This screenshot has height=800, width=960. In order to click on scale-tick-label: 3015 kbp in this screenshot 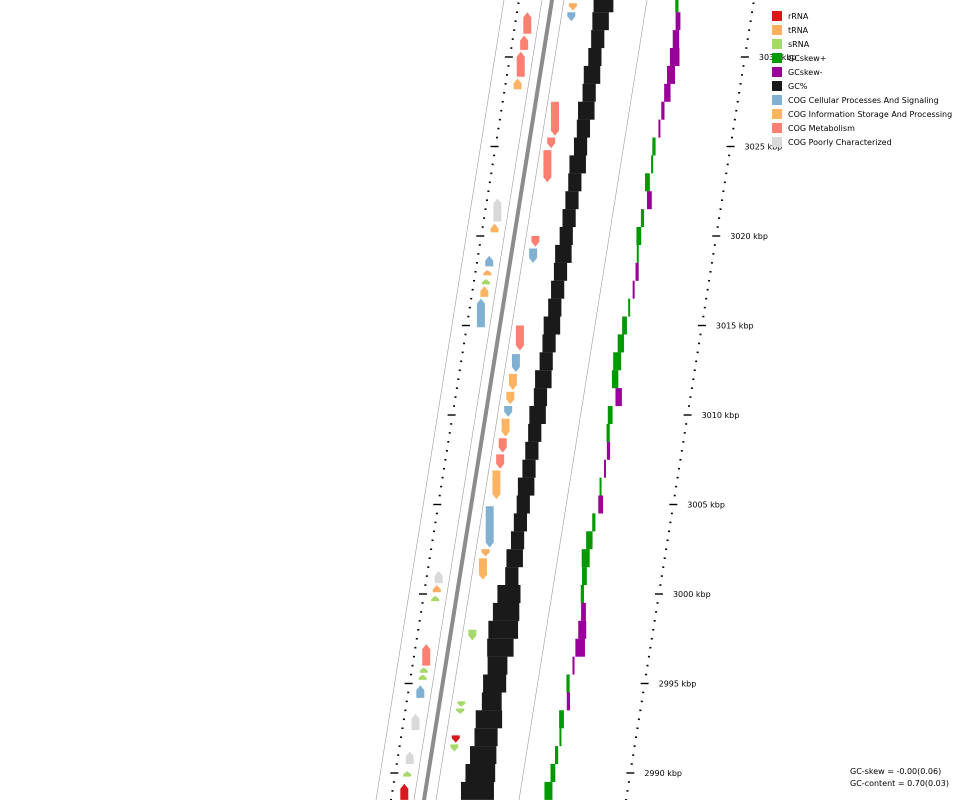, I will do `click(735, 326)`.